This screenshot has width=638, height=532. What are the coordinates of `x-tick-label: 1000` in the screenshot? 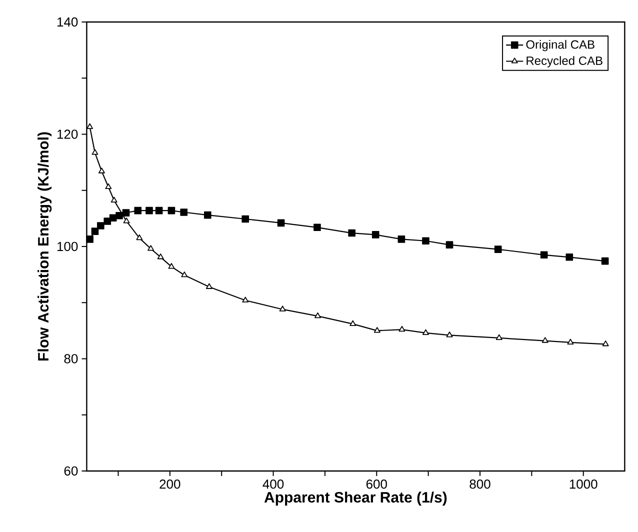 It's located at (584, 484).